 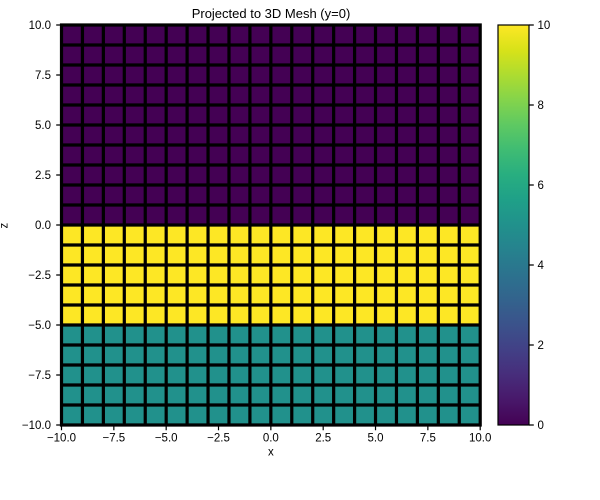 What do you see at coordinates (541, 346) in the screenshot?
I see `svg-text: 2` at bounding box center [541, 346].